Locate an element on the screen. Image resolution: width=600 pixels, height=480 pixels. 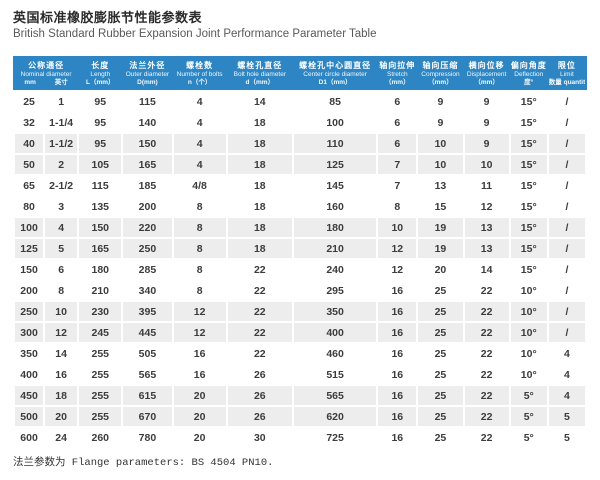
table-cell: 450 is located at coordinates (29, 395).